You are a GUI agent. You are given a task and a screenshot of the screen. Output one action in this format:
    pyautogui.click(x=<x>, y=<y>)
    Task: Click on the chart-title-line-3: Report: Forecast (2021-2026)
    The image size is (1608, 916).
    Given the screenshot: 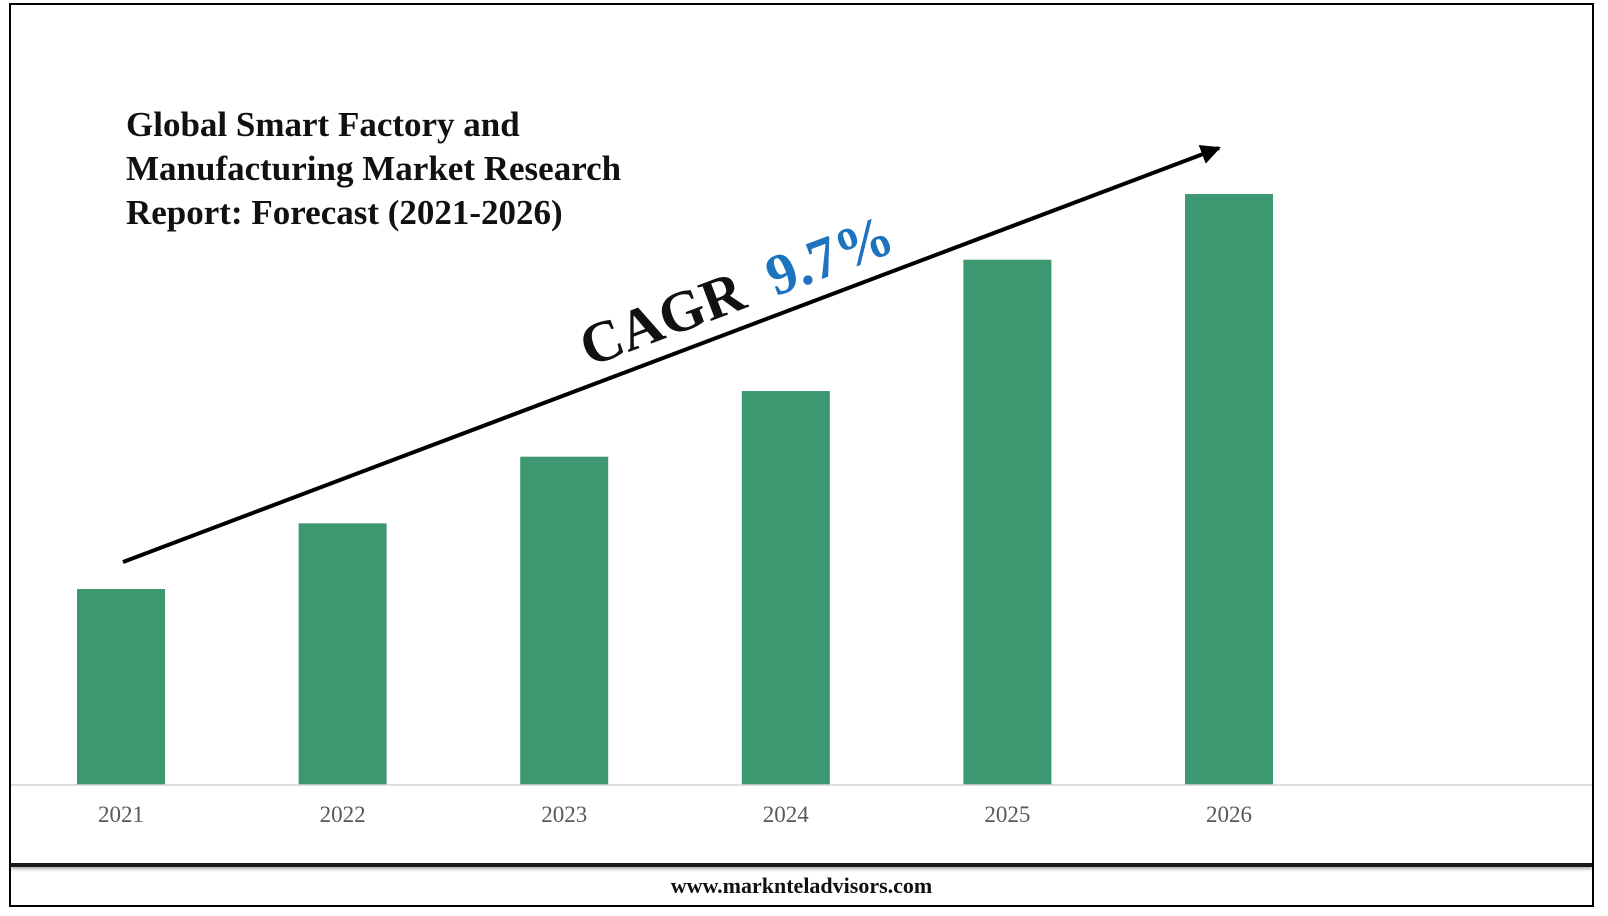 What is the action you would take?
    pyautogui.click(x=344, y=212)
    